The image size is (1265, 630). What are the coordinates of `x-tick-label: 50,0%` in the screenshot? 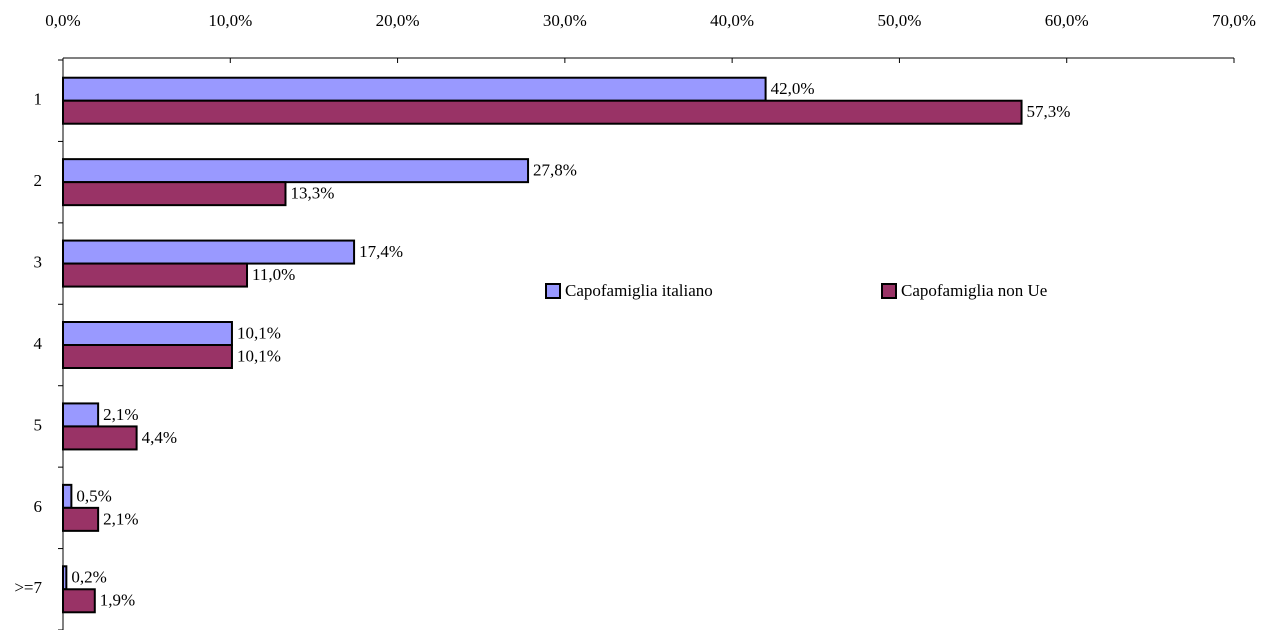 It's located at (899, 20).